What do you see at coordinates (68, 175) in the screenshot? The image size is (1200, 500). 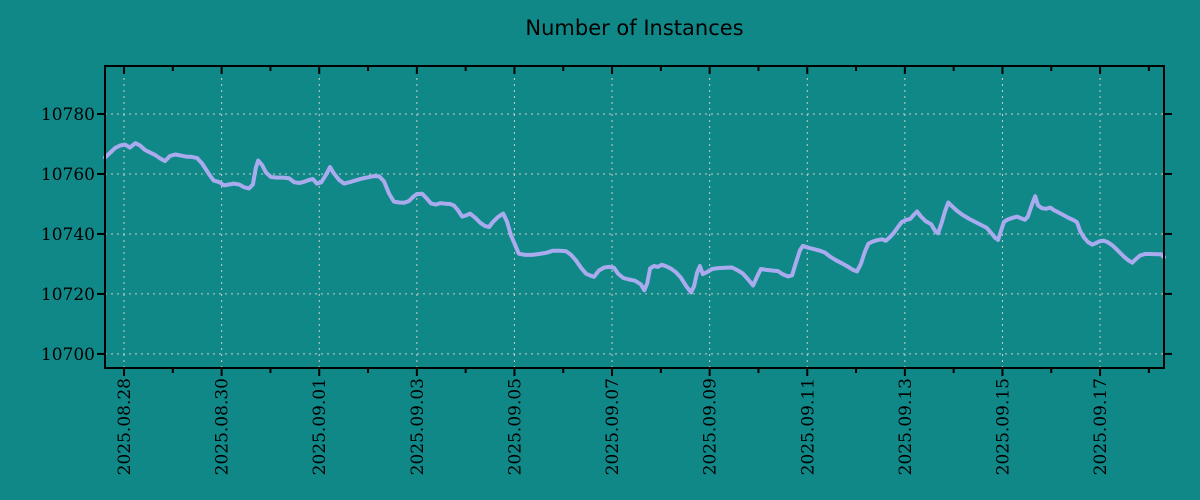 I see `y-tick-label: 10760` at bounding box center [68, 175].